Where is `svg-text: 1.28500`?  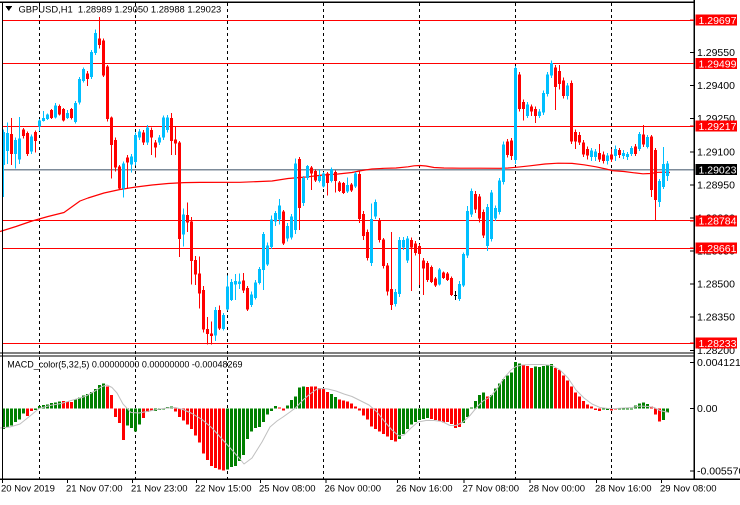 svg-text: 1.28500 is located at coordinates (716, 285).